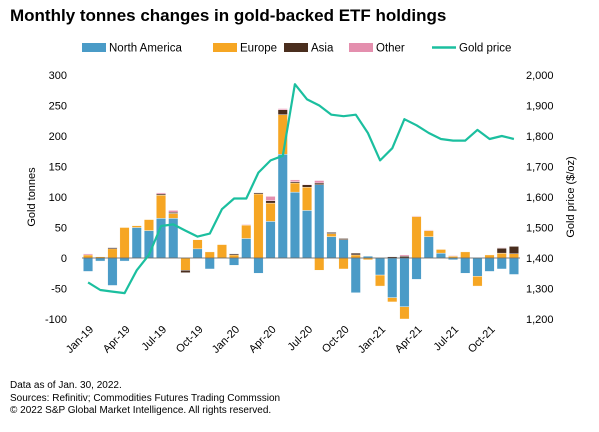  What do you see at coordinates (145, 49) in the screenshot?
I see `legend-label: North America` at bounding box center [145, 49].